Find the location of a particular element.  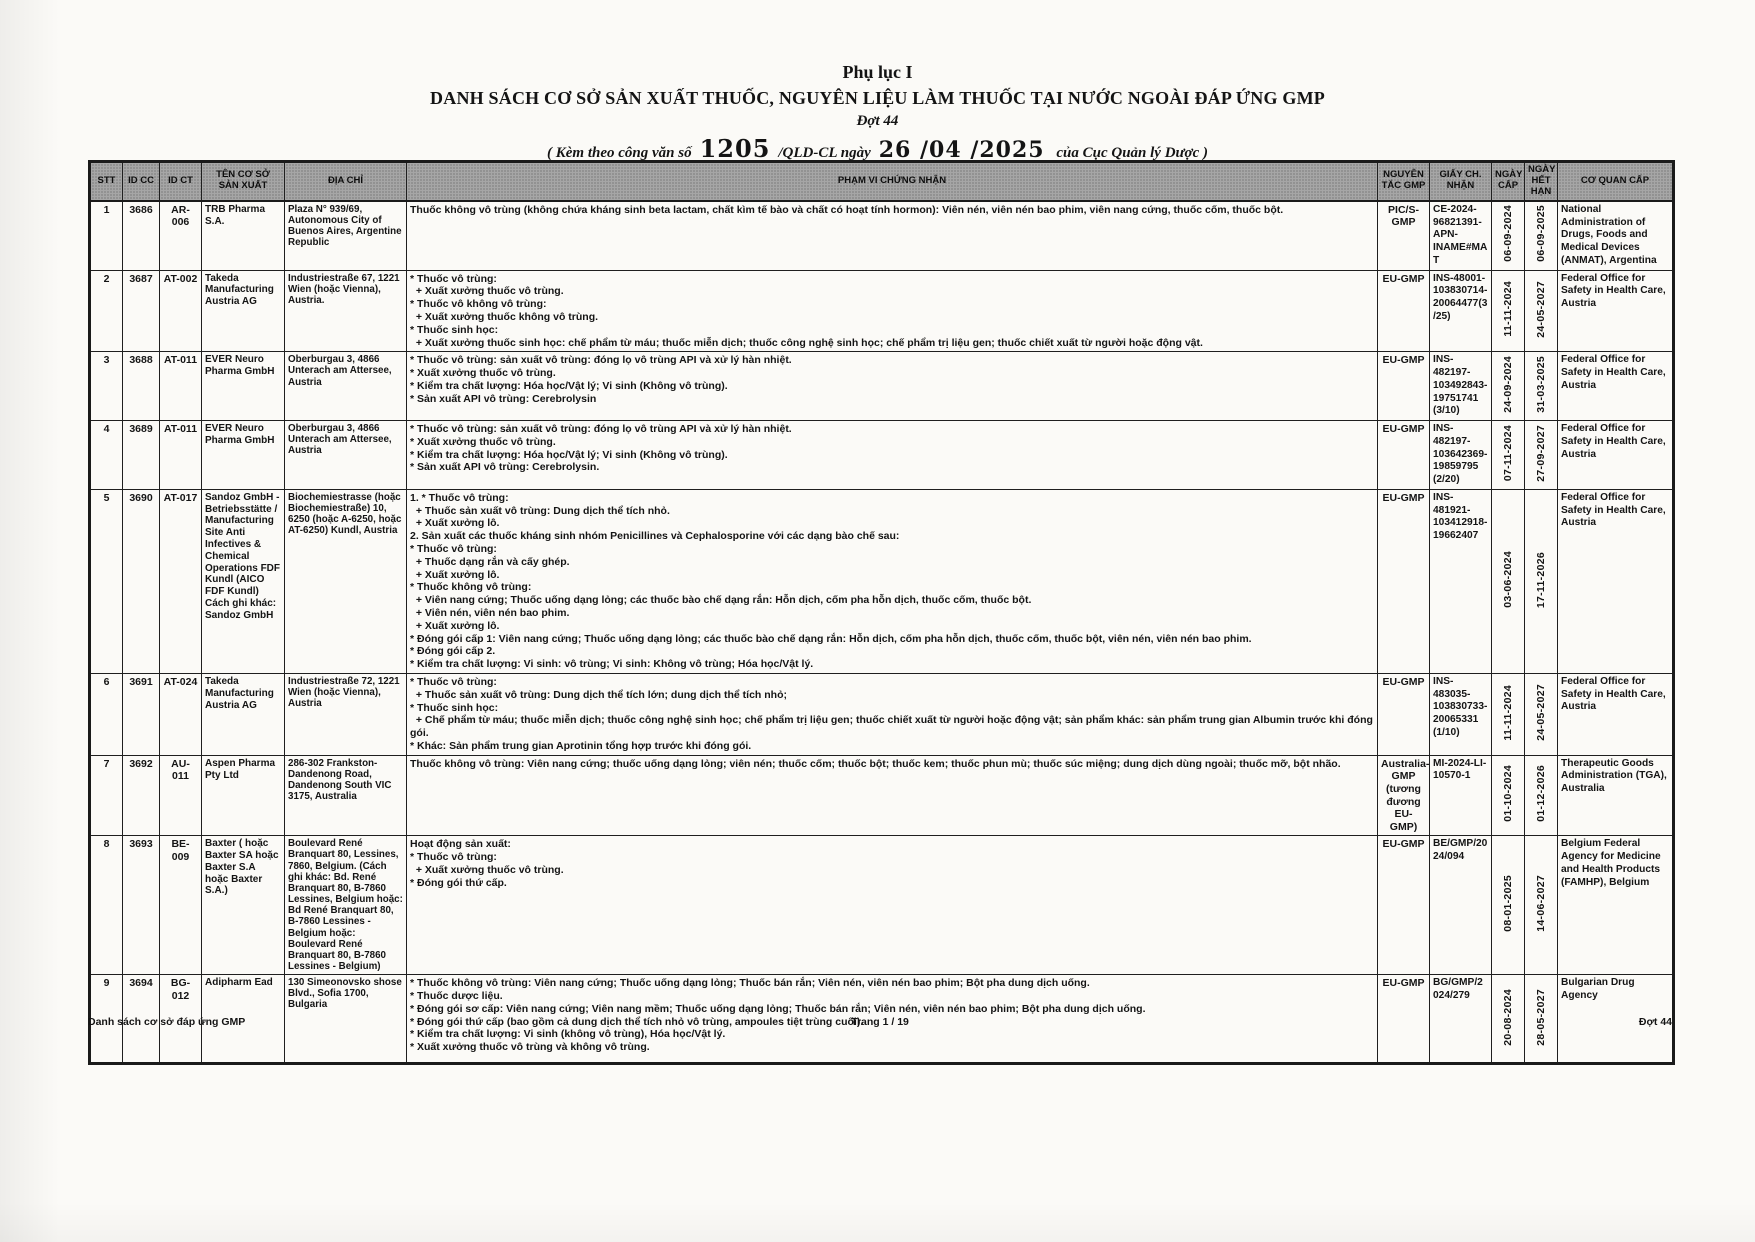

expiry-date-text: 14-06-2027 is located at coordinates (1540, 903).